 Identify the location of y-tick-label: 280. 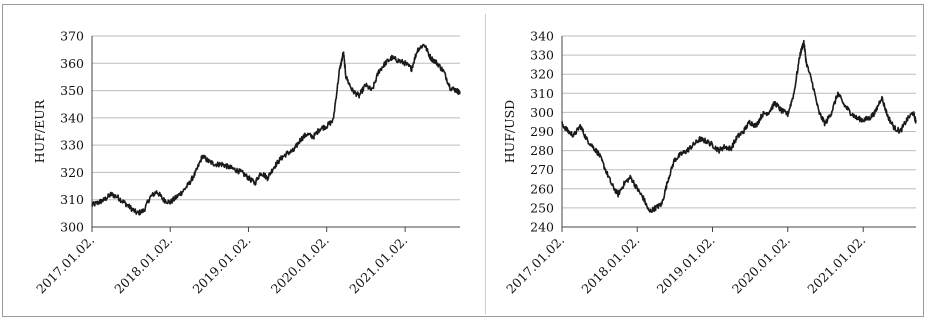
(542, 150).